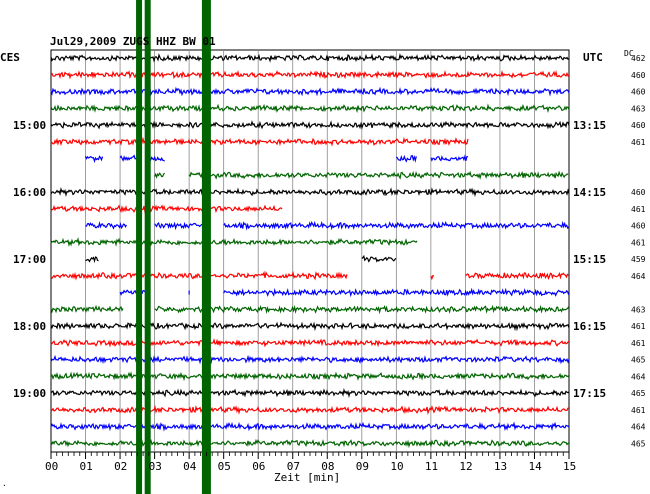 This screenshot has width=650, height=494. What do you see at coordinates (29, 259) in the screenshot?
I see `left-time-label: 17:00` at bounding box center [29, 259].